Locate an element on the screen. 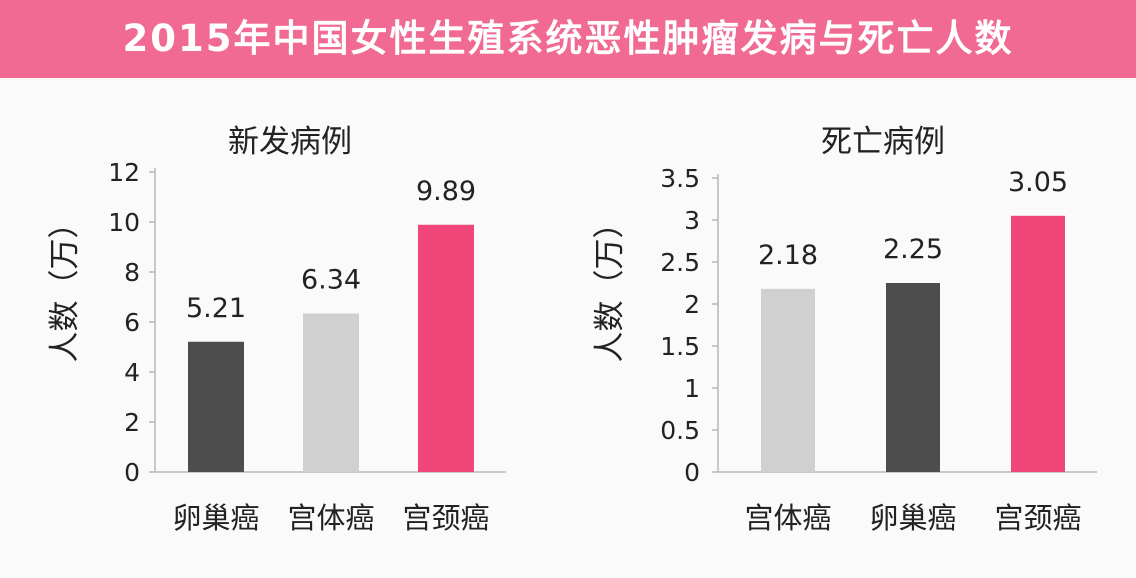 This screenshot has height=578, width=1136. y-tick-label: 6 is located at coordinates (132, 322).